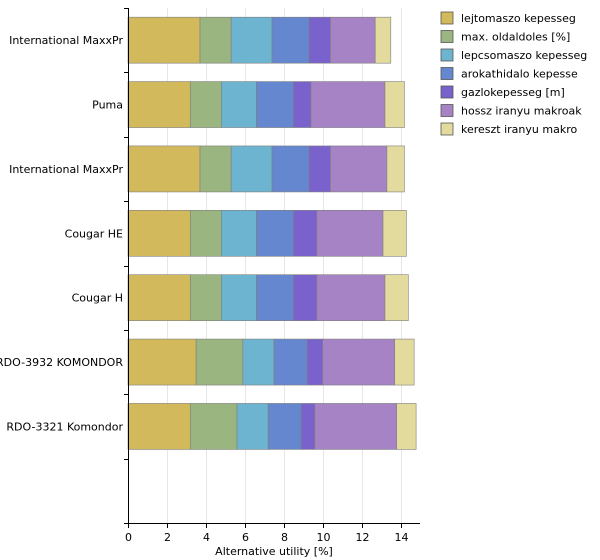 Image resolution: width=600 pixels, height=560 pixels. Describe the element at coordinates (518, 18) in the screenshot. I see `legend-label: lejtomaszo kepesseg` at that location.